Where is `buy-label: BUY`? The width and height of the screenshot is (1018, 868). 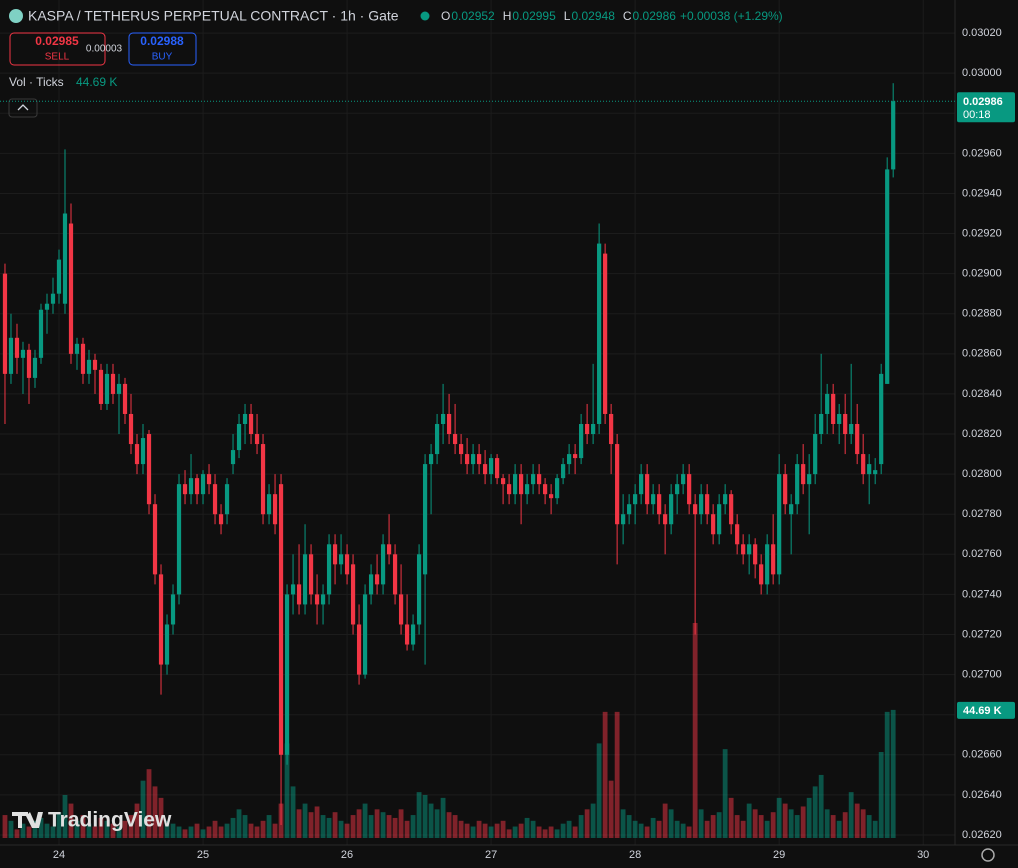
buy-label: BUY is located at coordinates (162, 57).